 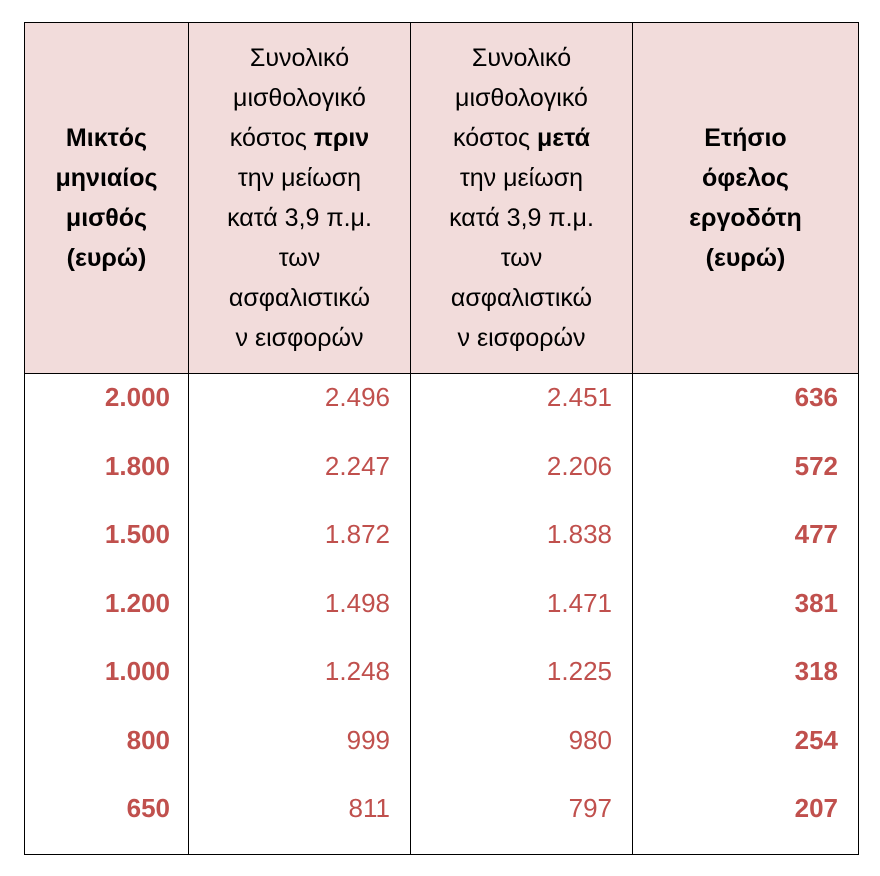 I want to click on gross-salary-value: 800, so click(x=148, y=739).